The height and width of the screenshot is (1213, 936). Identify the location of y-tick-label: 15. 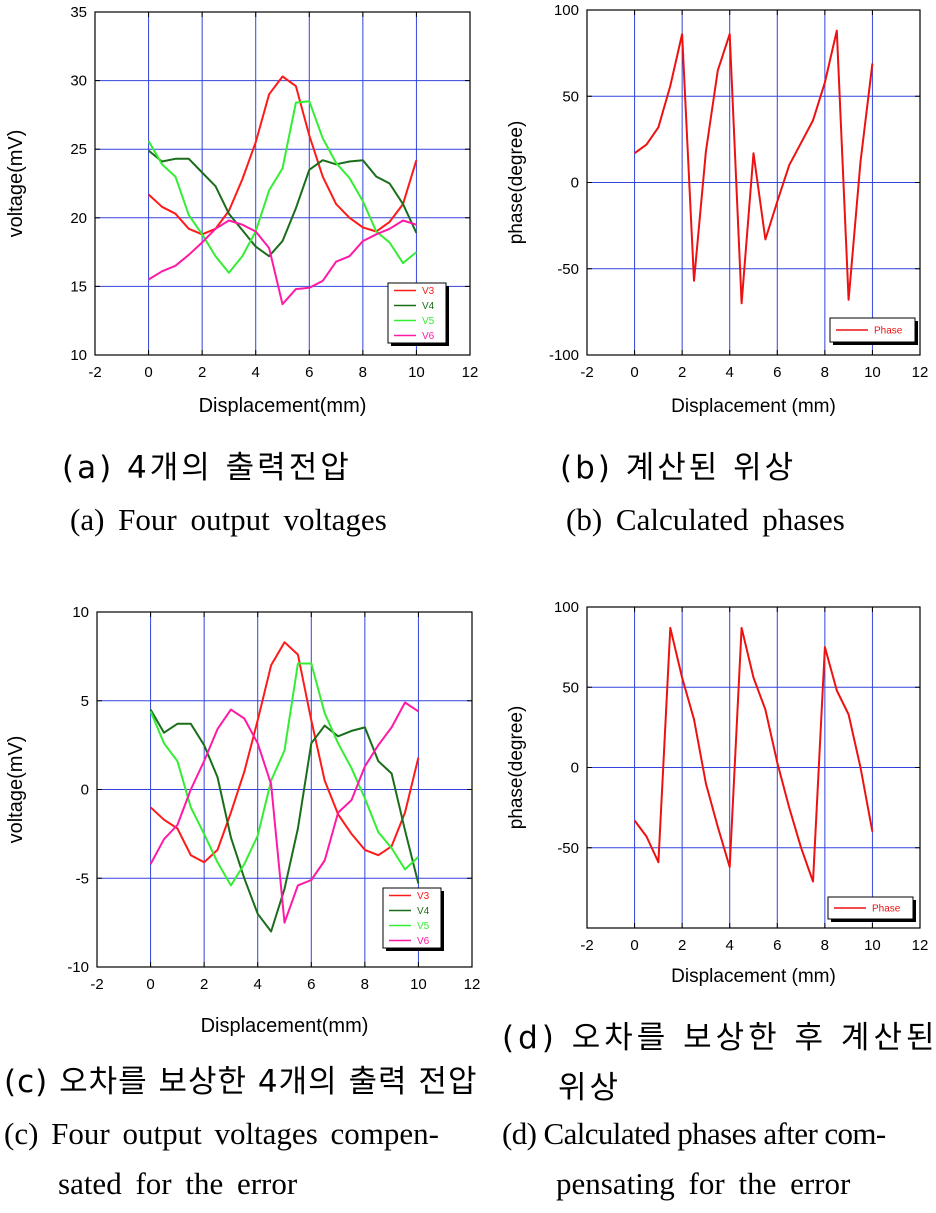
(78, 286).